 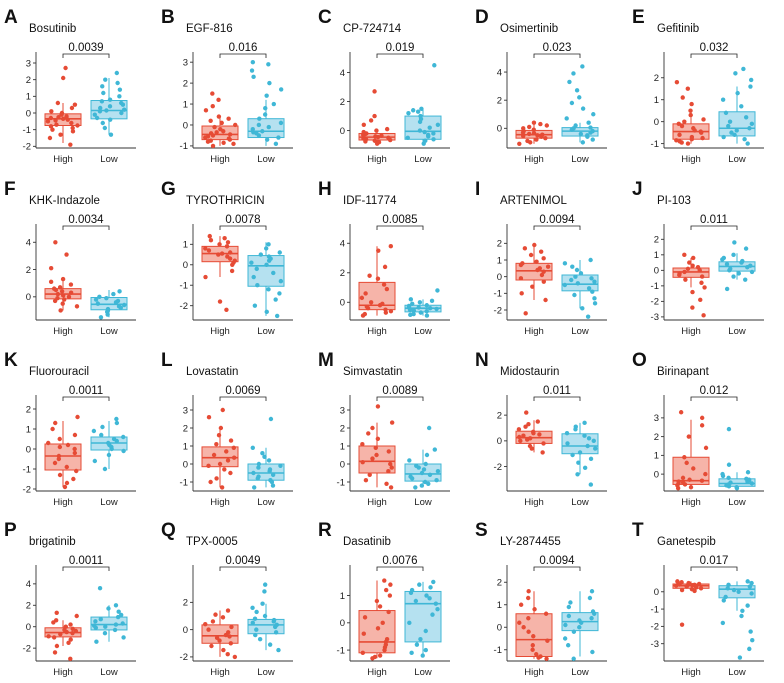 I want to click on p-value-label: 0.0039, so click(x=85, y=48).